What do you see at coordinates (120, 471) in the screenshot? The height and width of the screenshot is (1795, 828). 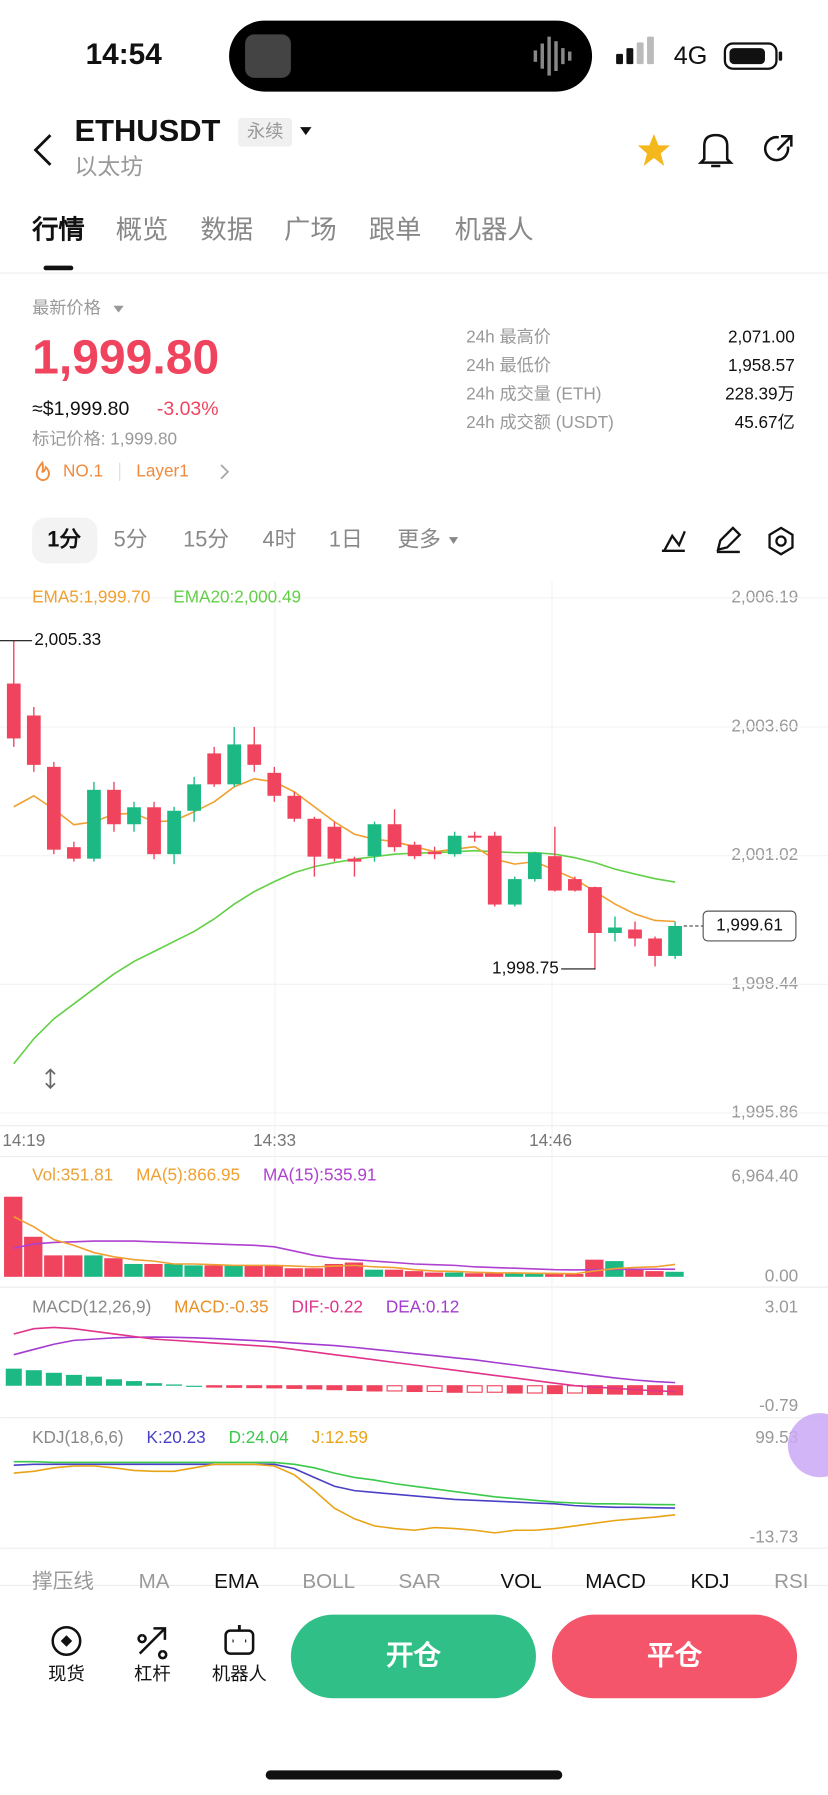 I see `rank-divider` at bounding box center [120, 471].